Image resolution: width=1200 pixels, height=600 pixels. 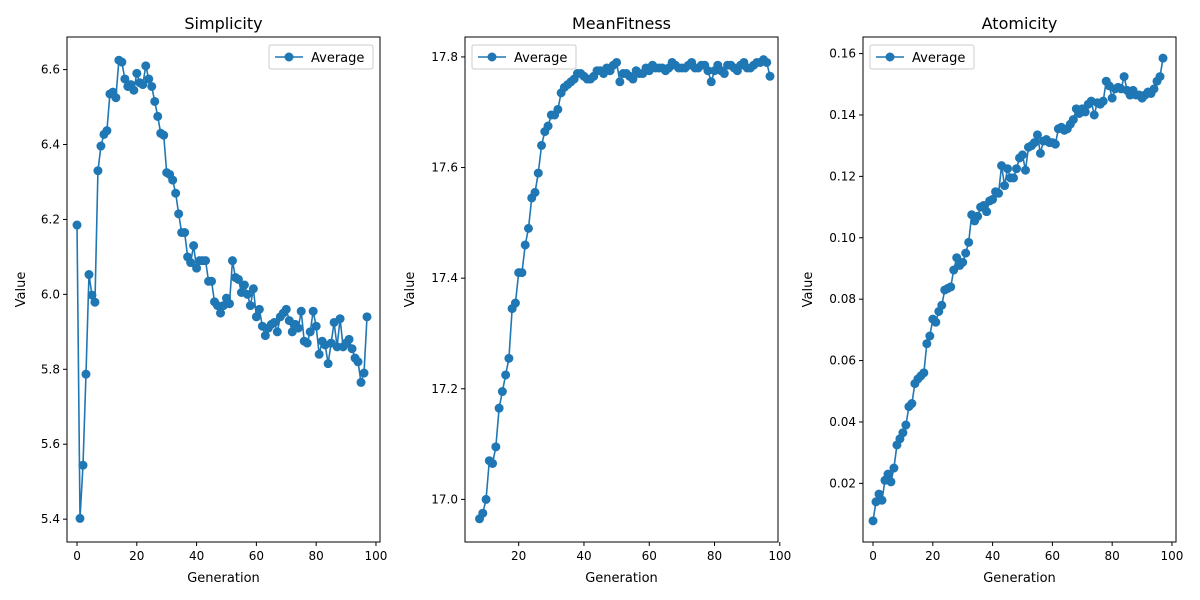 I want to click on y-tick-label: 17.4, so click(x=444, y=278).